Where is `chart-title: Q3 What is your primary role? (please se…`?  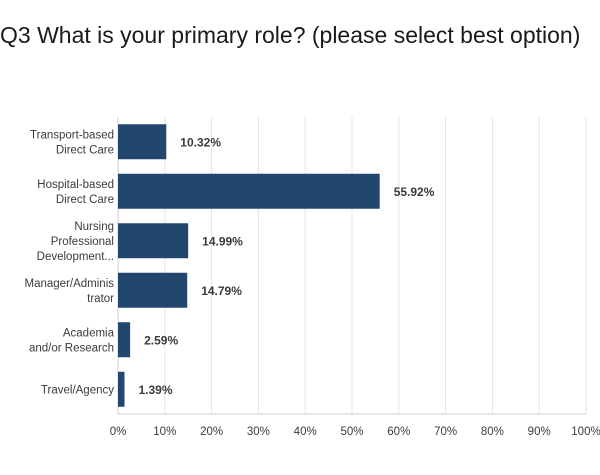 chart-title: Q3 What is your primary role? (please se… is located at coordinates (290, 35).